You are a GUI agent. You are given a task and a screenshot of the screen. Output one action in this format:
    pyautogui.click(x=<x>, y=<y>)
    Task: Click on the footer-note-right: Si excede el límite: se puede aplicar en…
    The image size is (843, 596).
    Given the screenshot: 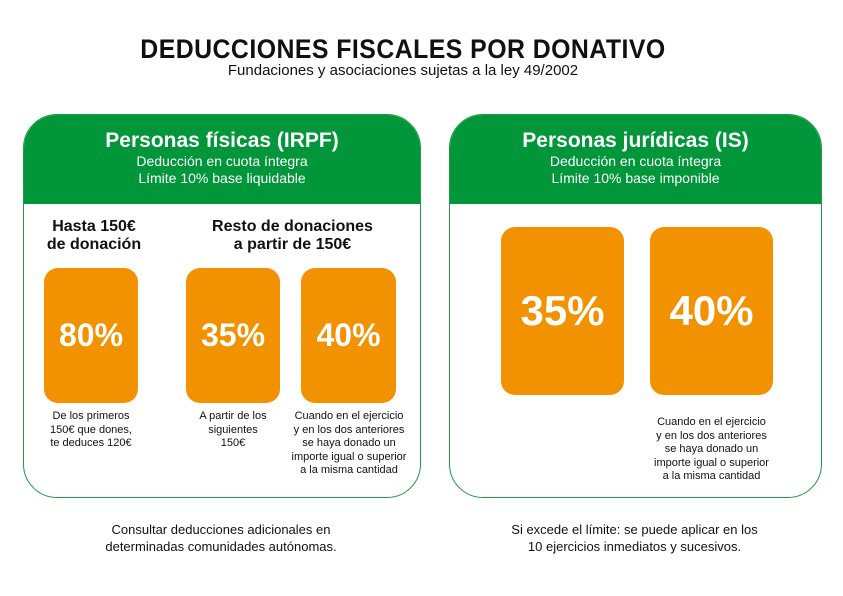 What is the action you would take?
    pyautogui.click(x=634, y=538)
    